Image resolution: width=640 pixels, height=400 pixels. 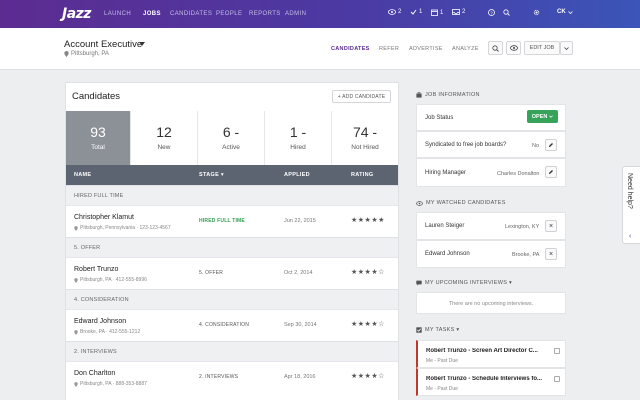 I want to click on need-help-tab: Need help? ‹, so click(x=631, y=205).